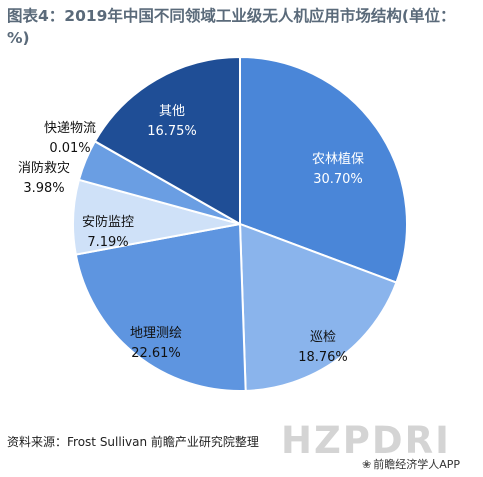 This screenshot has width=483, height=477. What do you see at coordinates (366, 440) in the screenshot?
I see `brand-logo: HZPDRI` at bounding box center [366, 440].